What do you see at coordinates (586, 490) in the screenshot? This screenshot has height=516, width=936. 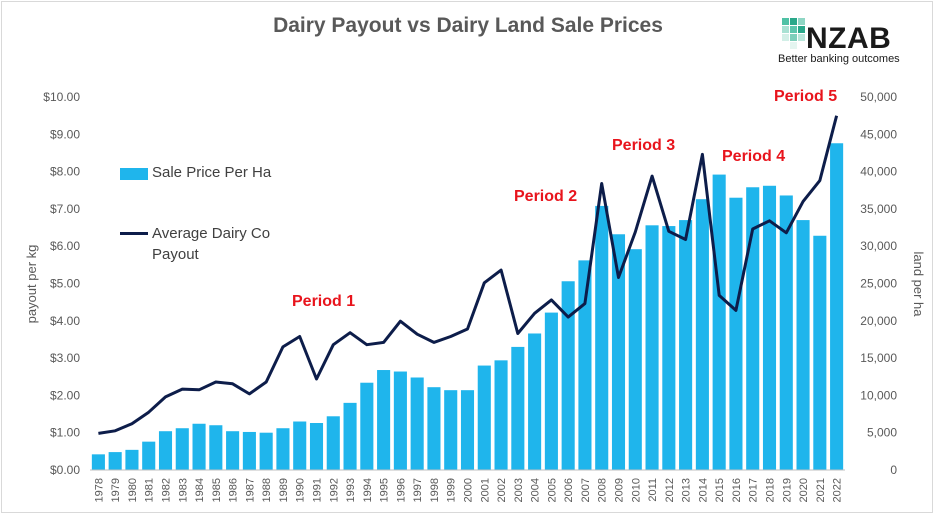 I see `x-tick-label: 2007` at bounding box center [586, 490].